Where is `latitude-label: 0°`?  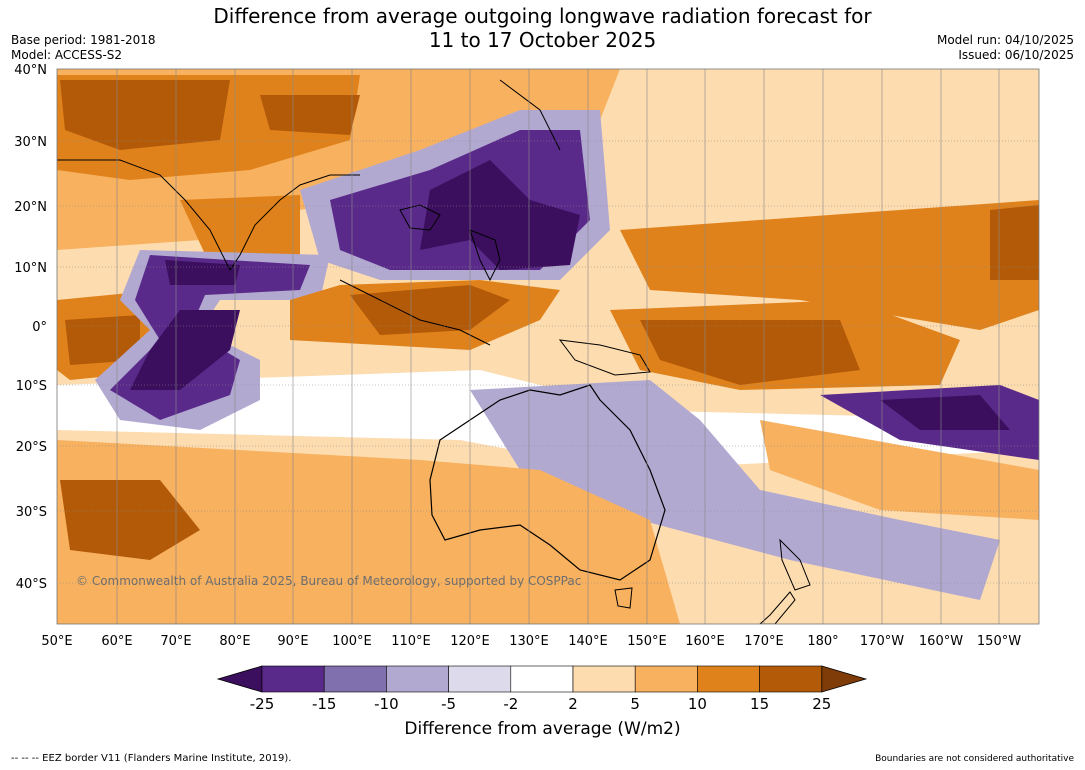
latitude-label: 0° is located at coordinates (39, 327).